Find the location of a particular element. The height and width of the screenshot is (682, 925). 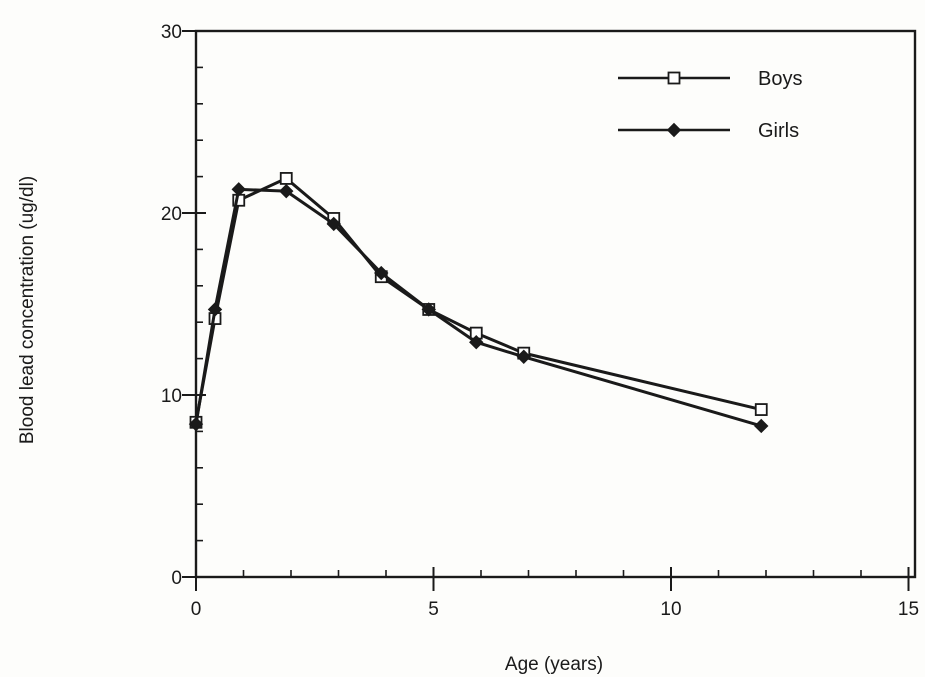

x-tick-label: 5 is located at coordinates (433, 609).